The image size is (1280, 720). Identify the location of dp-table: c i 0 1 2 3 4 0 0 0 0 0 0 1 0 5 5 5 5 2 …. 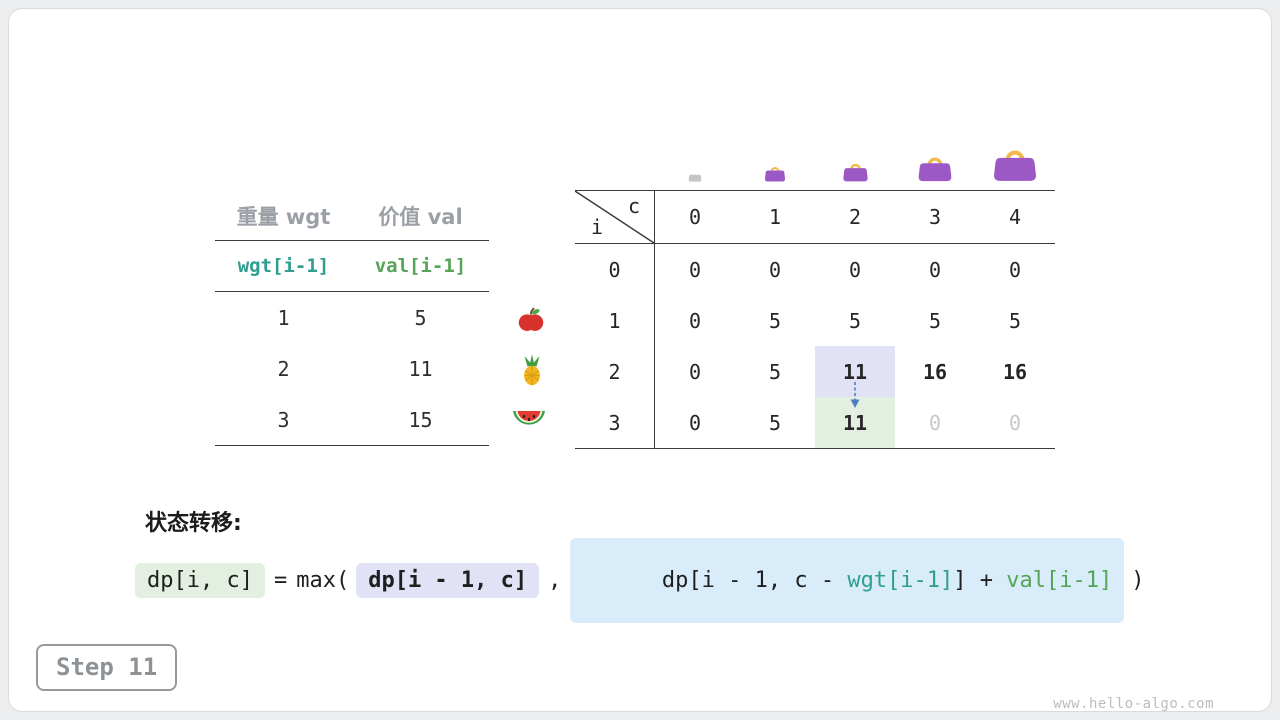
(815, 319).